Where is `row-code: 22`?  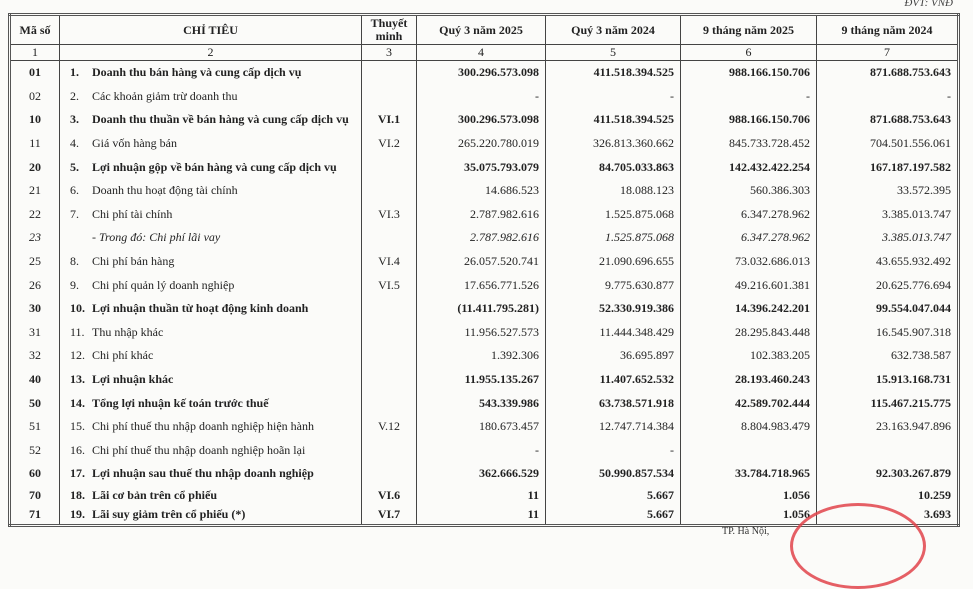
row-code: 22 is located at coordinates (34, 214).